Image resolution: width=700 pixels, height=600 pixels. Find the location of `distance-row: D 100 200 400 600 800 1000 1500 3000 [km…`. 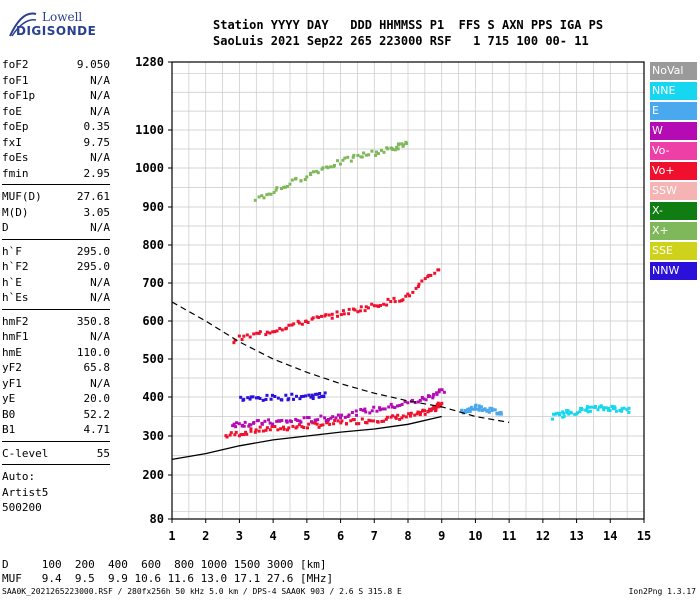

distance-row: D 100 200 400 600 800 1000 1500 3000 [km… is located at coordinates (164, 564).